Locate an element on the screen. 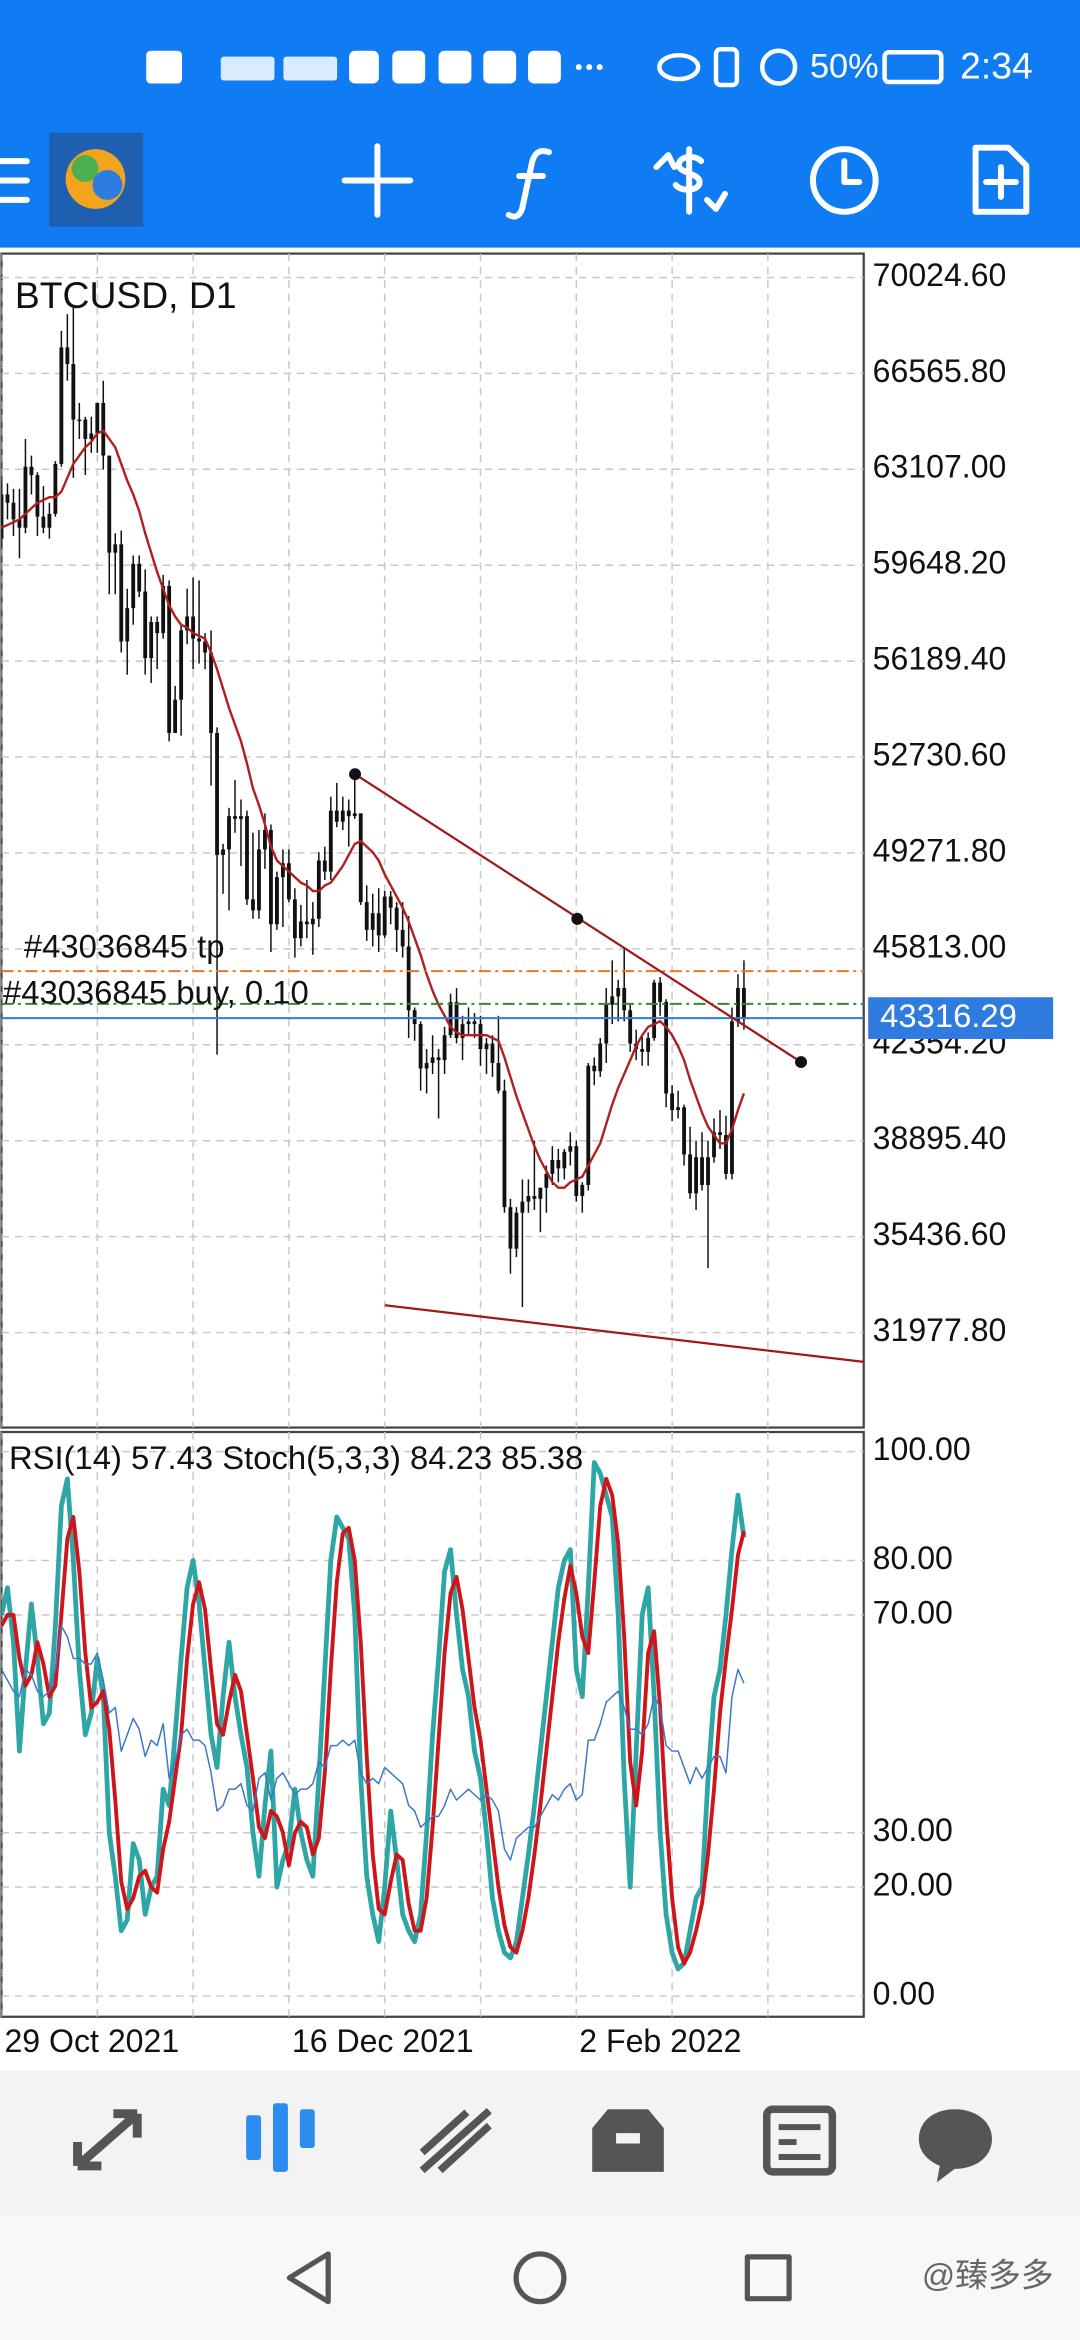 Image resolution: width=1080 pixels, height=2340 pixels. news-icon is located at coordinates (800, 2140).